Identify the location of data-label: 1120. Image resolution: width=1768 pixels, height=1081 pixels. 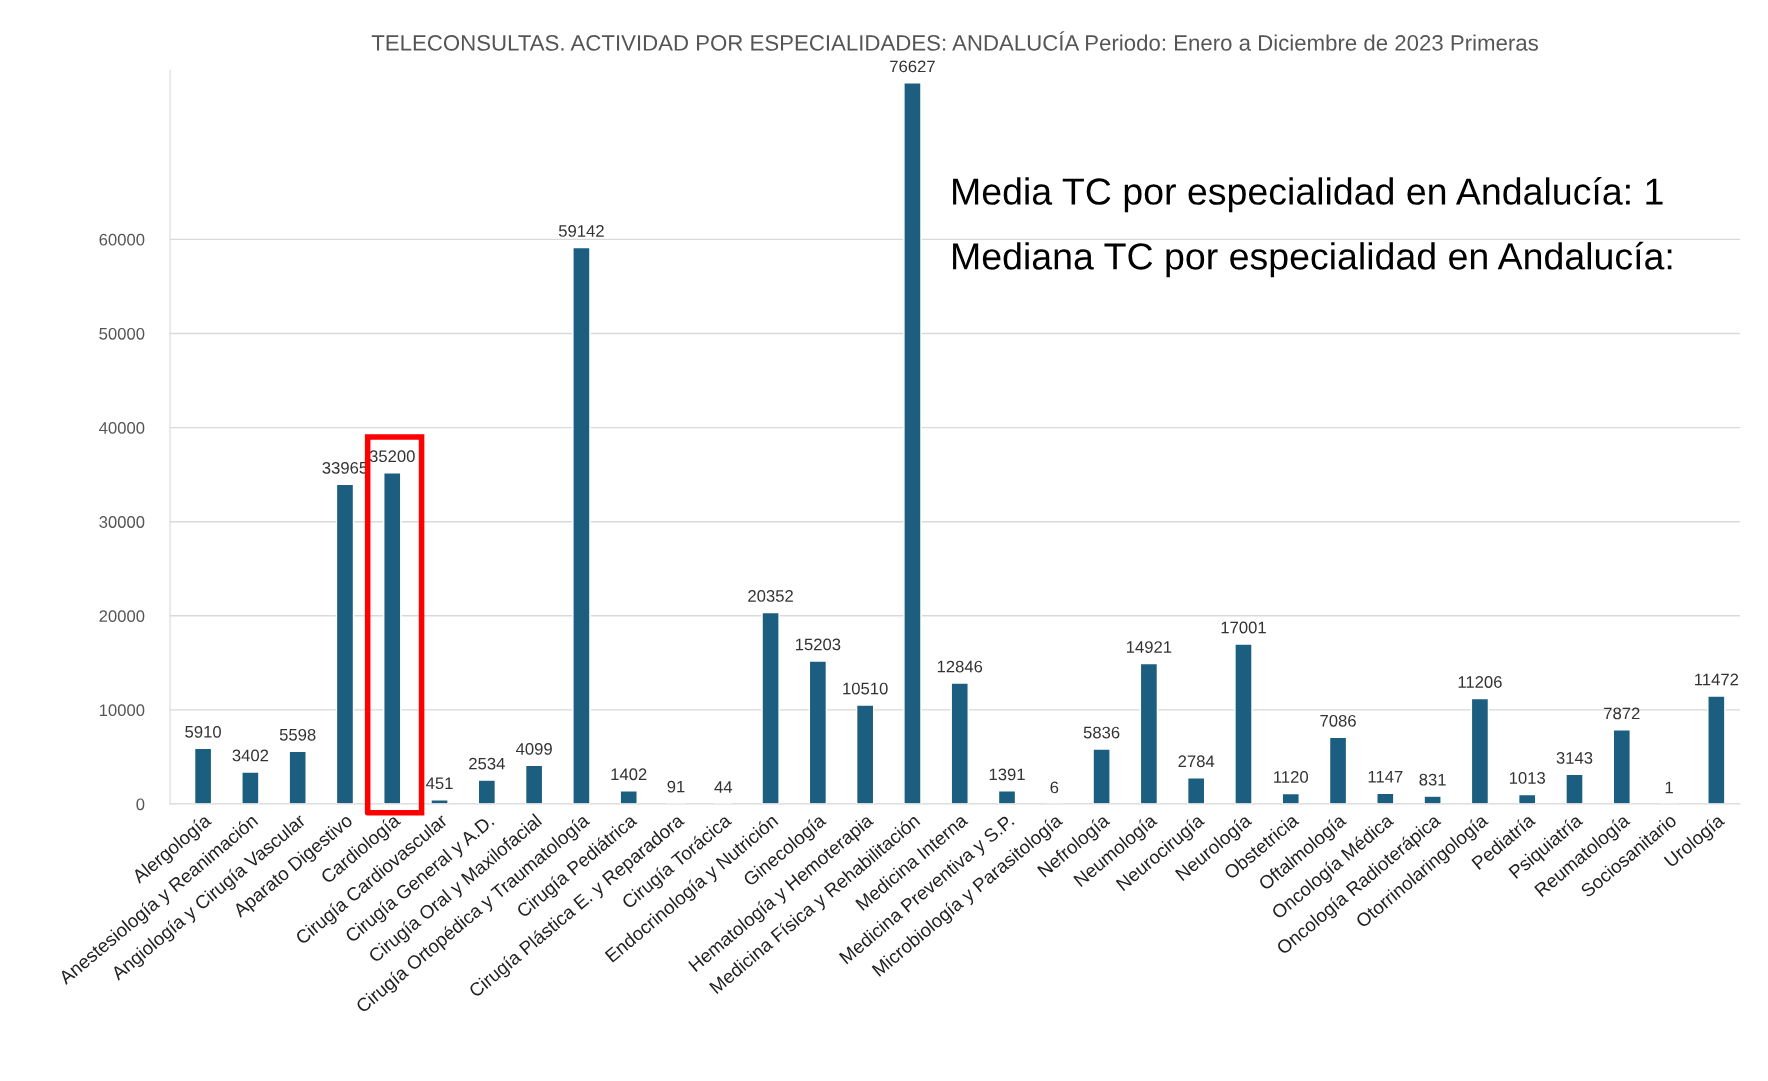
(1291, 777).